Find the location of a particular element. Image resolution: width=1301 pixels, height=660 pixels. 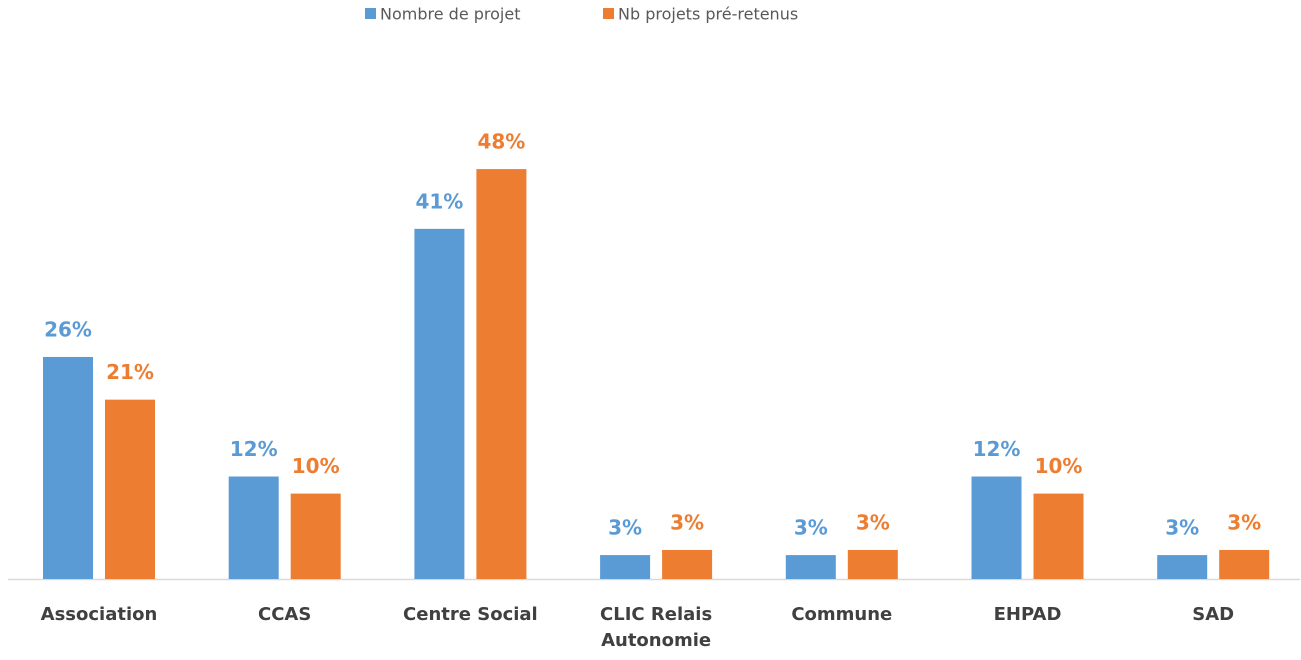

legend-label: Nb projets pré-retenus is located at coordinates (708, 14).